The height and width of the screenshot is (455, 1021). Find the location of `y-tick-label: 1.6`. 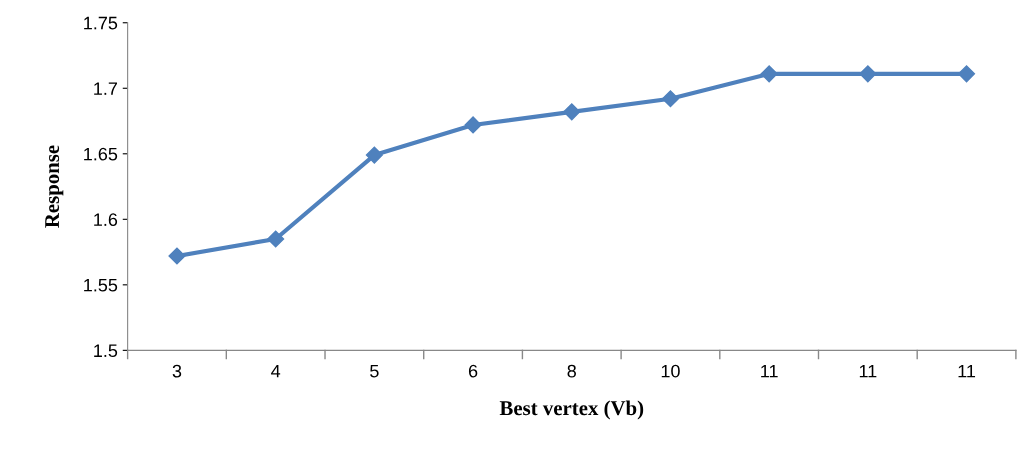

y-tick-label: 1.6 is located at coordinates (106, 220).